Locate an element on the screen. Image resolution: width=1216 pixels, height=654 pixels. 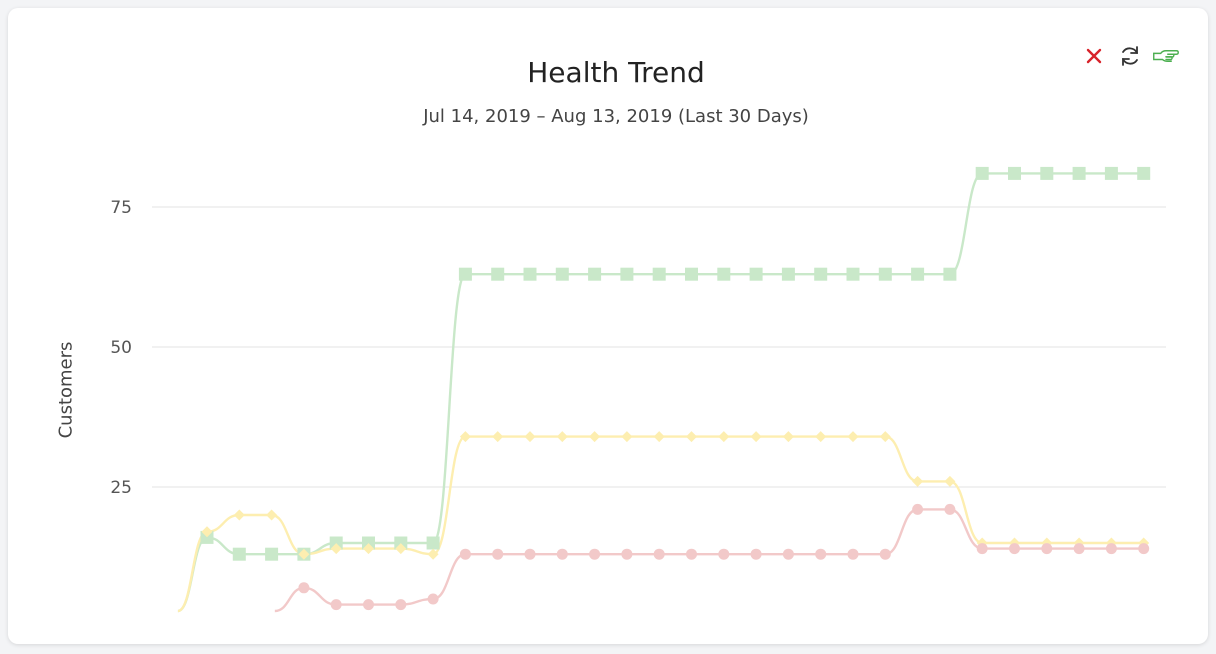
refresh-icon is located at coordinates (1130, 56).